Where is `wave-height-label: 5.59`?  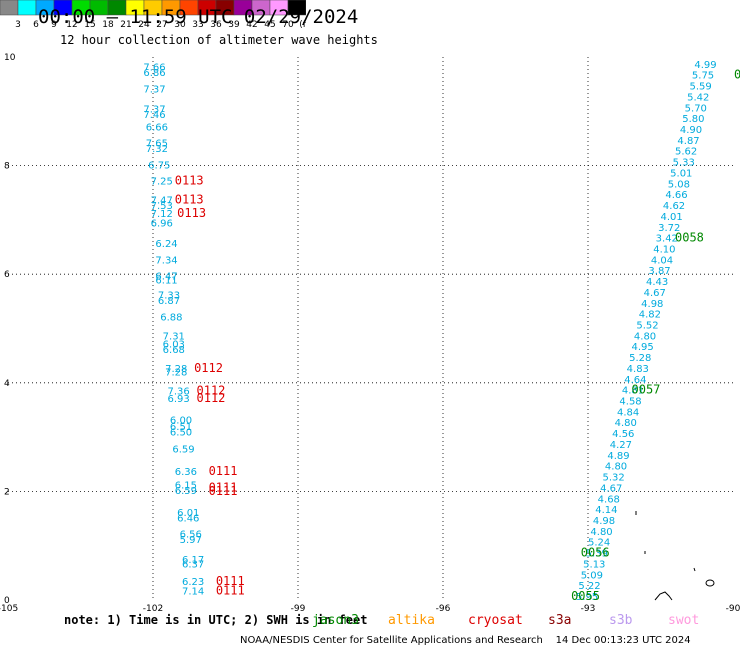
wave-height-label: 5.59 is located at coordinates (701, 87).